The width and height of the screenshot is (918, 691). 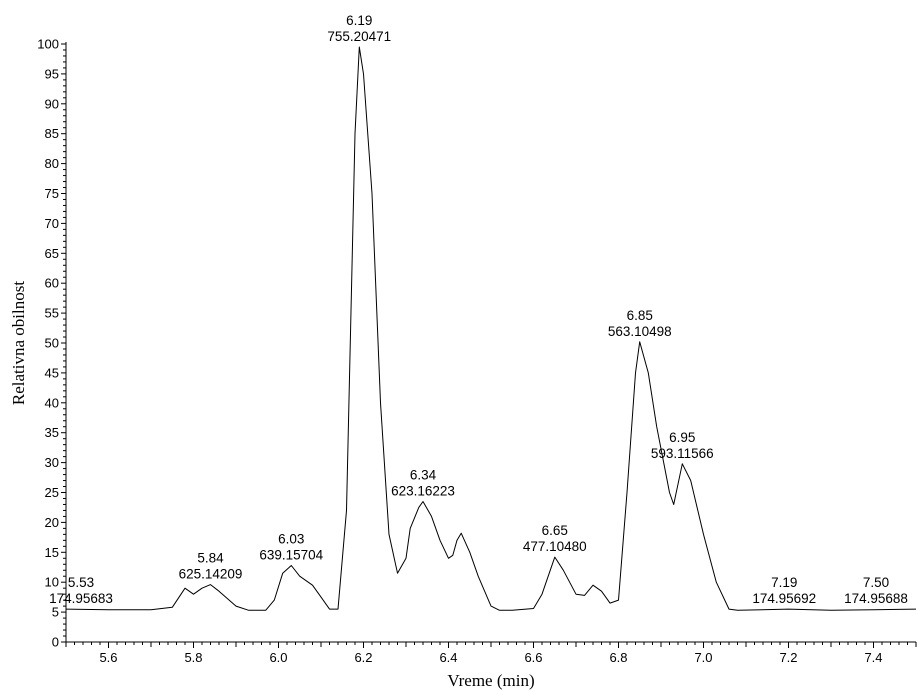 I want to click on y-tick-label: 60, so click(x=52, y=283).